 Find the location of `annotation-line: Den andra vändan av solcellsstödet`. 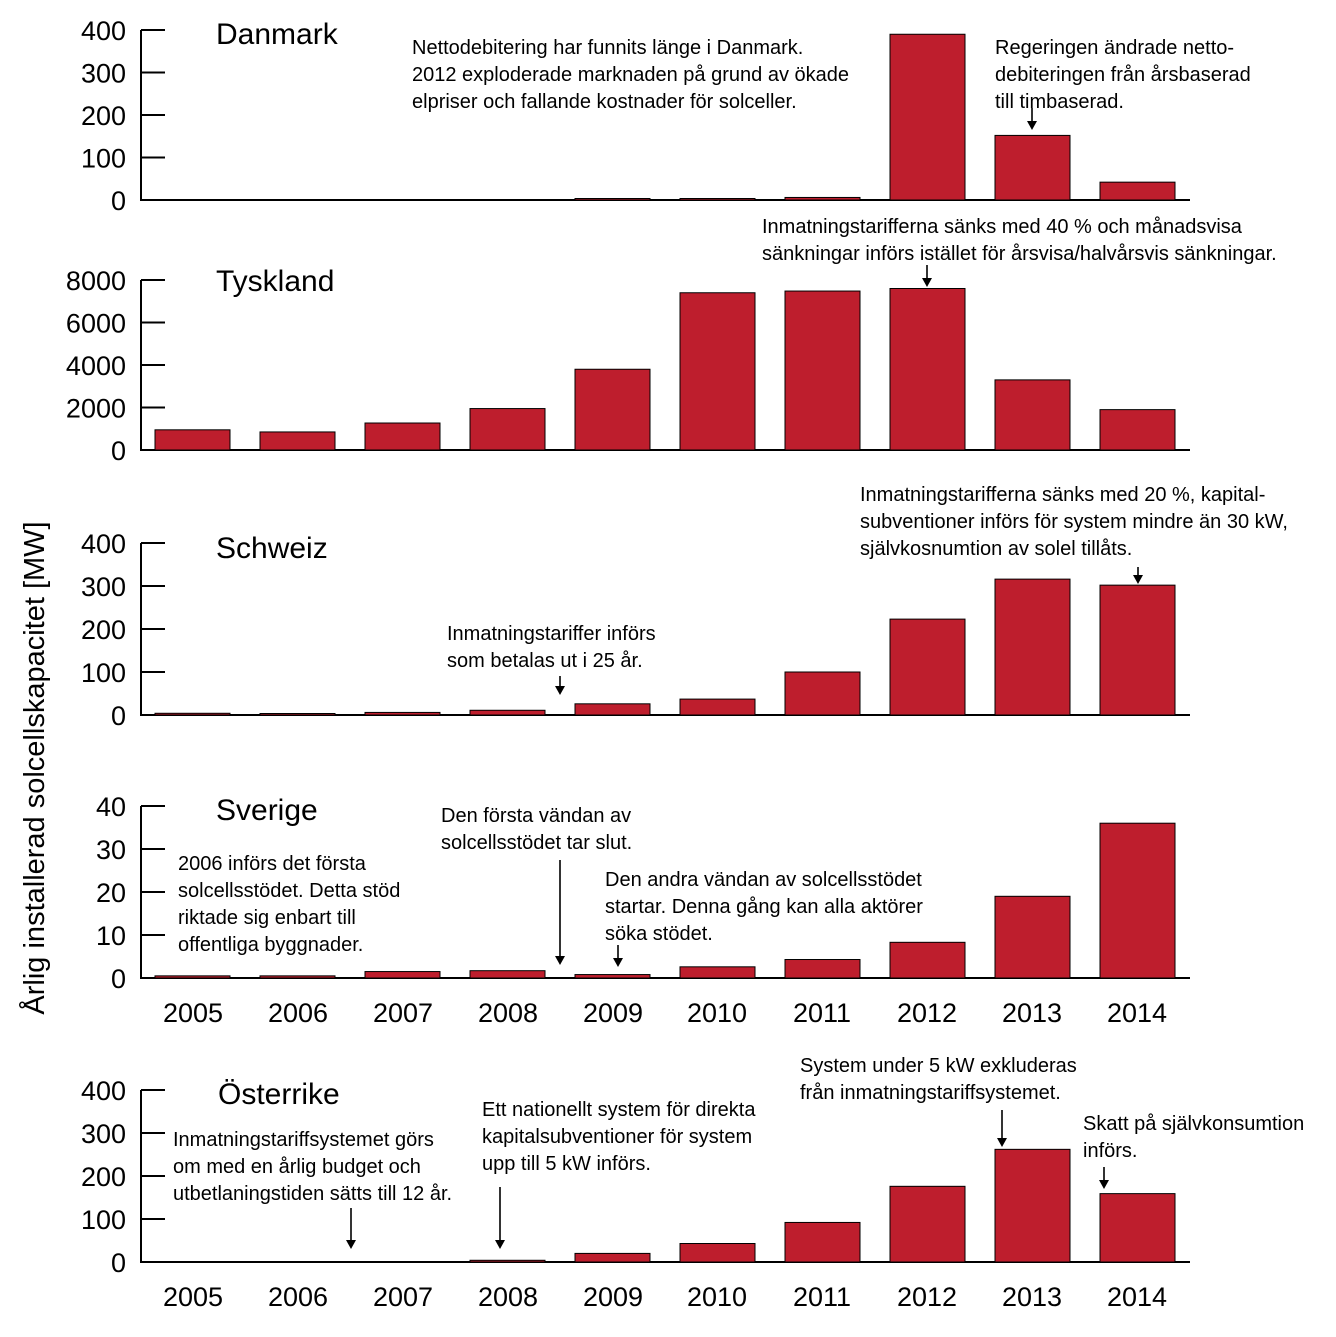

annotation-line: Den andra vändan av solcellsstödet is located at coordinates (763, 880).